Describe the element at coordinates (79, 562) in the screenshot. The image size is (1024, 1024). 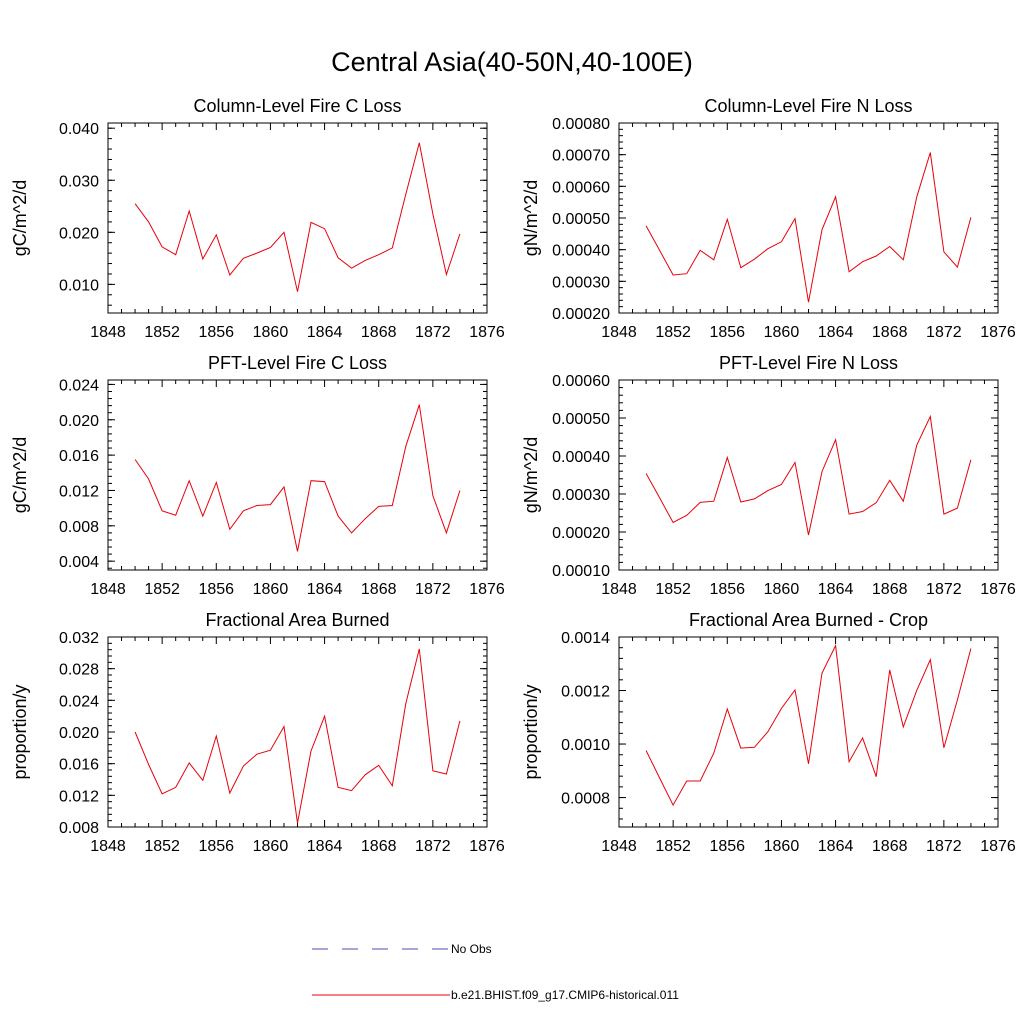
I see `y-tick-label: 0.004` at that location.